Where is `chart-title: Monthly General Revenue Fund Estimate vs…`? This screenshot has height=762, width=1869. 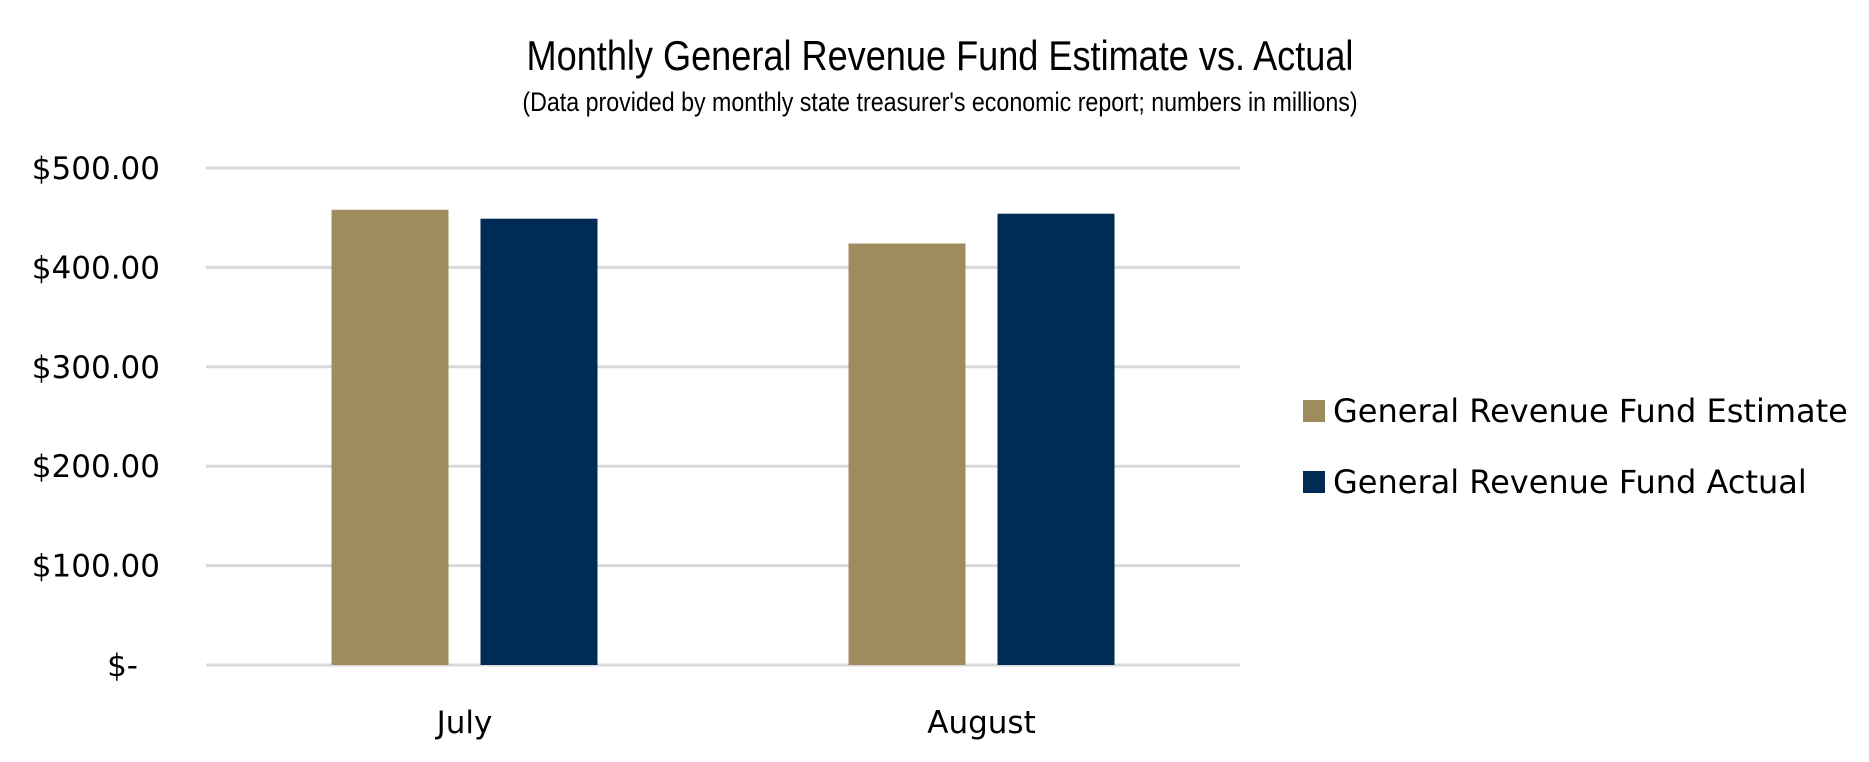 chart-title: Monthly General Revenue Fund Estimate vs… is located at coordinates (940, 57).